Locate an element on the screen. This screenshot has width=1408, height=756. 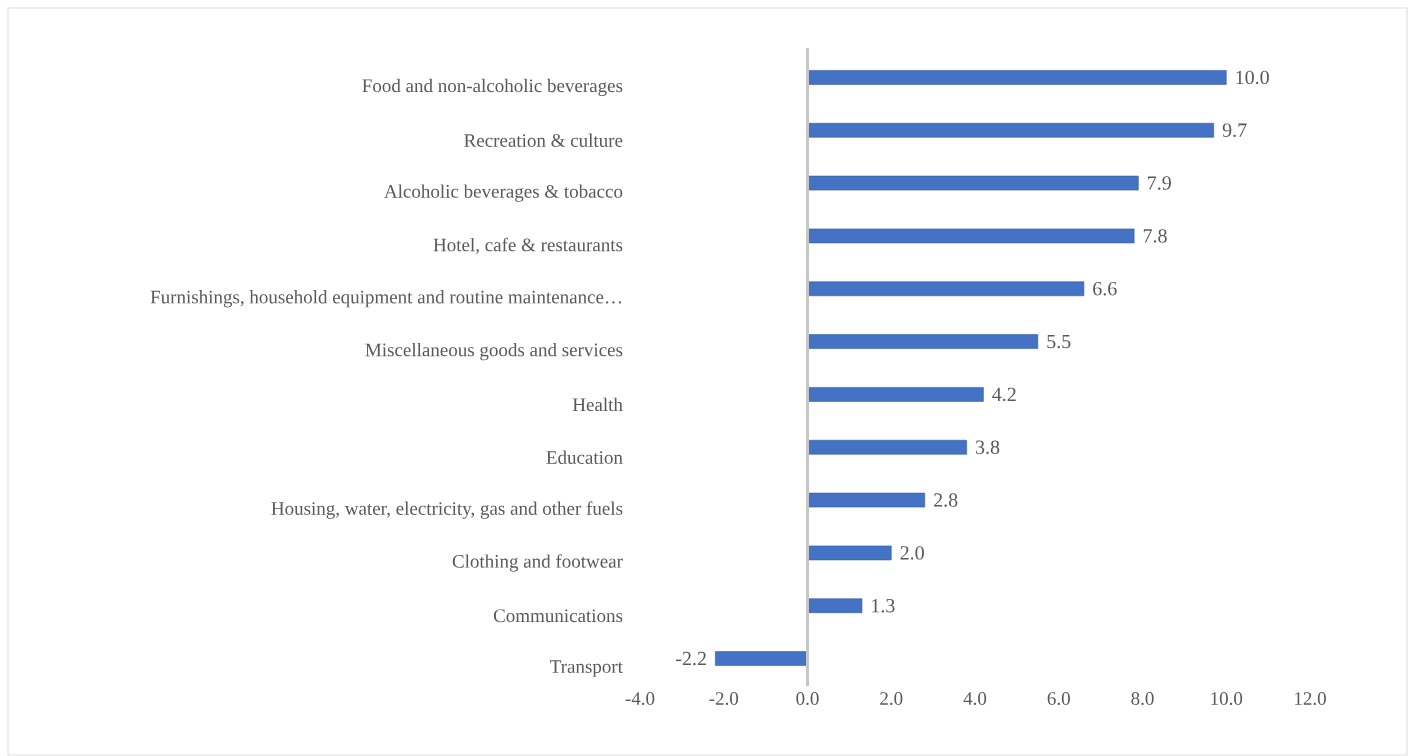
x-tick-label: 12.0 is located at coordinates (1310, 698).